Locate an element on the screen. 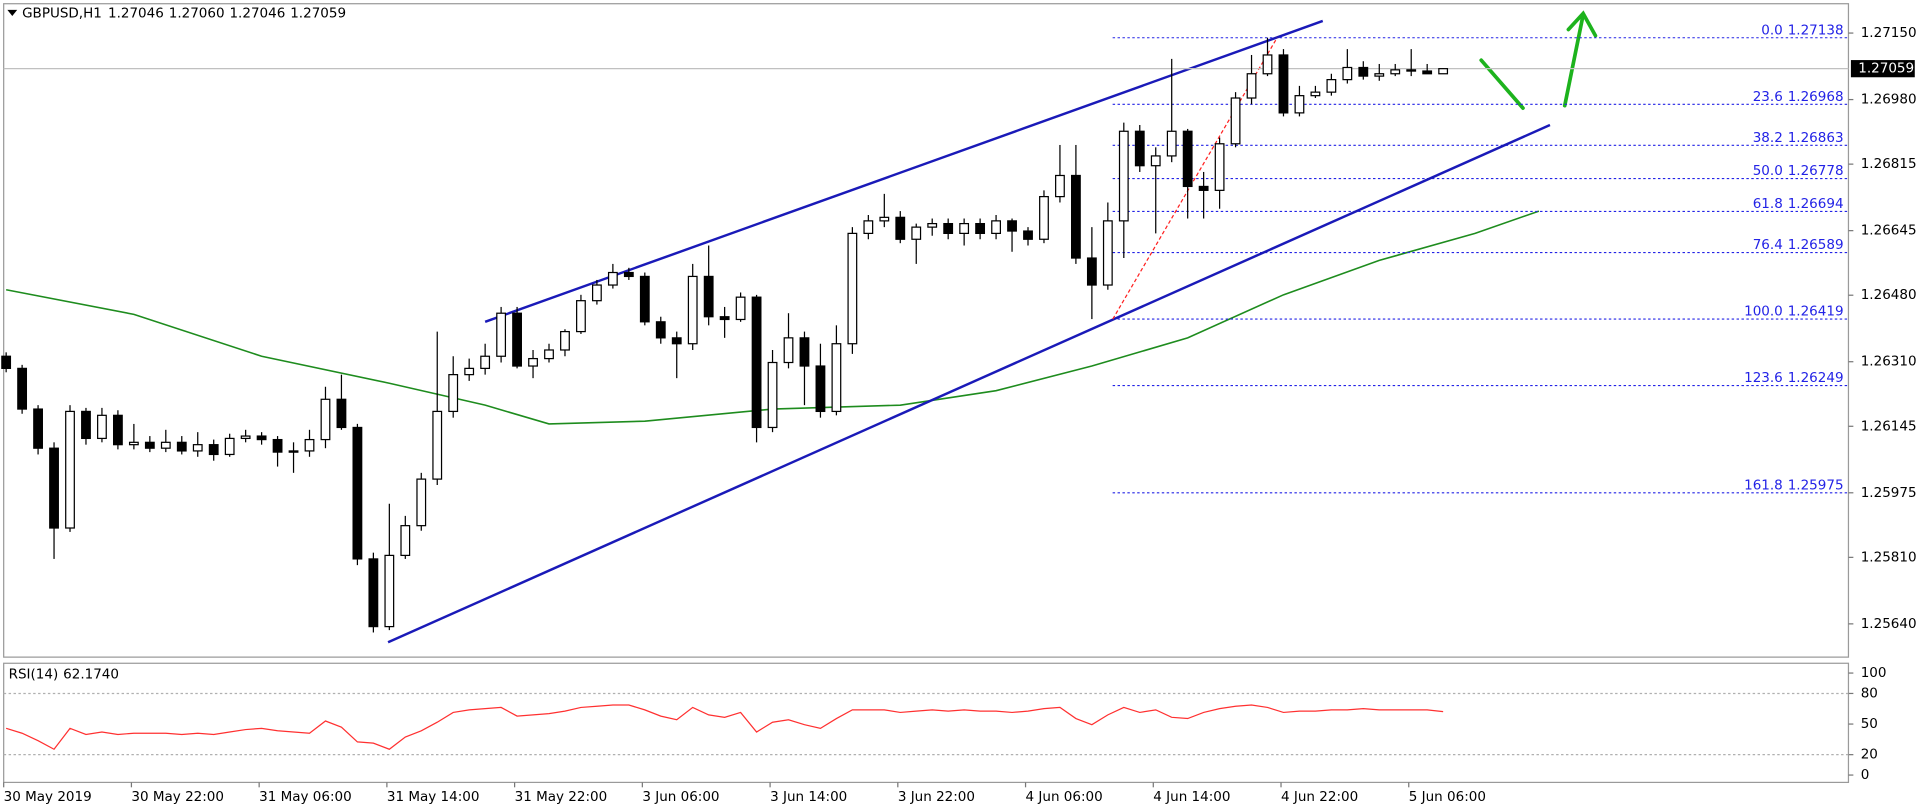 The image size is (1916, 807). y-tick-label: 1.26815 is located at coordinates (1888, 164).